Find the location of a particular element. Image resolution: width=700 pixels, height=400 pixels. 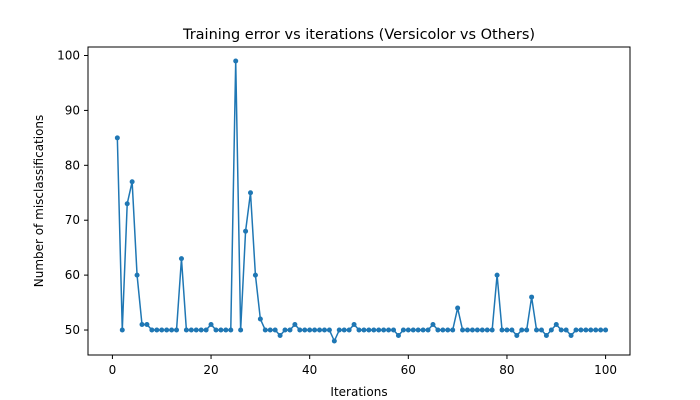

x-tick-label: 20 is located at coordinates (210, 370).